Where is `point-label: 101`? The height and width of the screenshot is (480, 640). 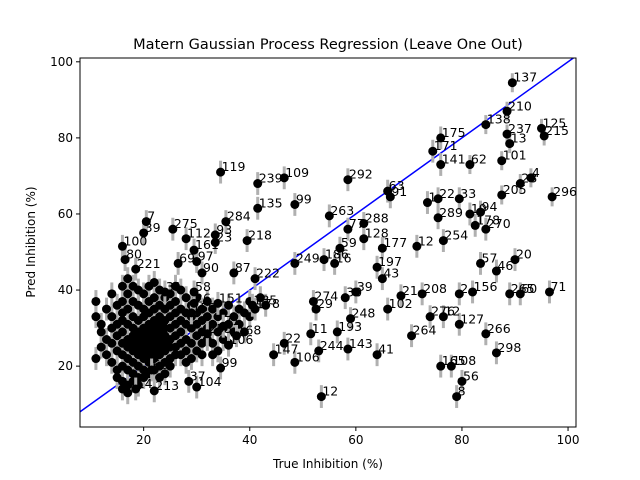 point-label: 101 is located at coordinates (515, 155).